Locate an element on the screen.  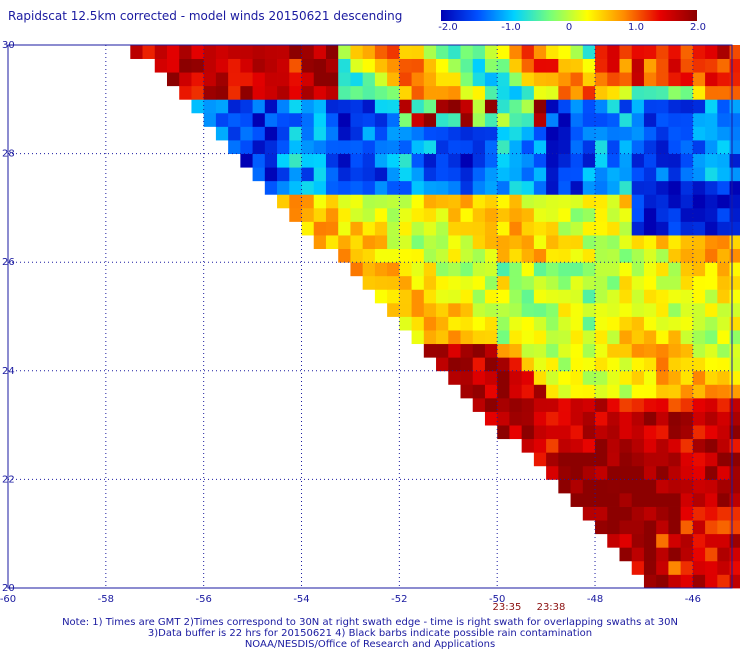
y-tick-label: 20 is located at coordinates (8, 588).